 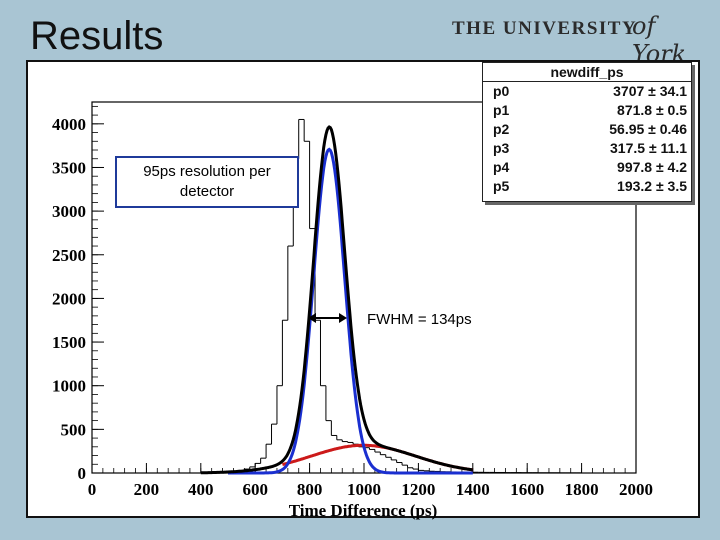 I want to click on stats-title: newdiff_ps, so click(x=587, y=72).